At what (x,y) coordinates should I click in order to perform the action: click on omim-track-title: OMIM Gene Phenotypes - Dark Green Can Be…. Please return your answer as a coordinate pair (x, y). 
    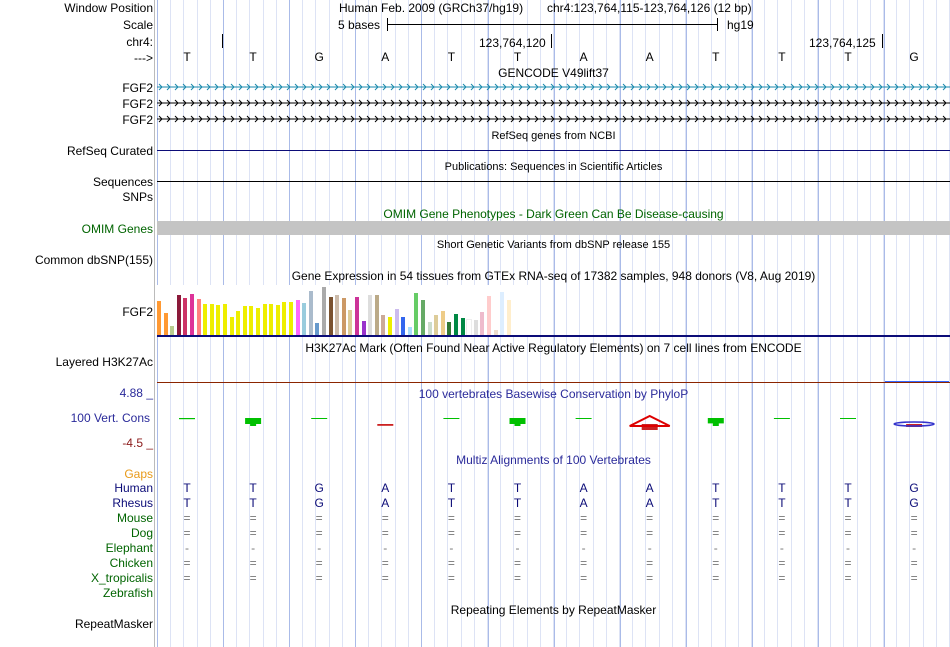
    Looking at the image, I should click on (553, 214).